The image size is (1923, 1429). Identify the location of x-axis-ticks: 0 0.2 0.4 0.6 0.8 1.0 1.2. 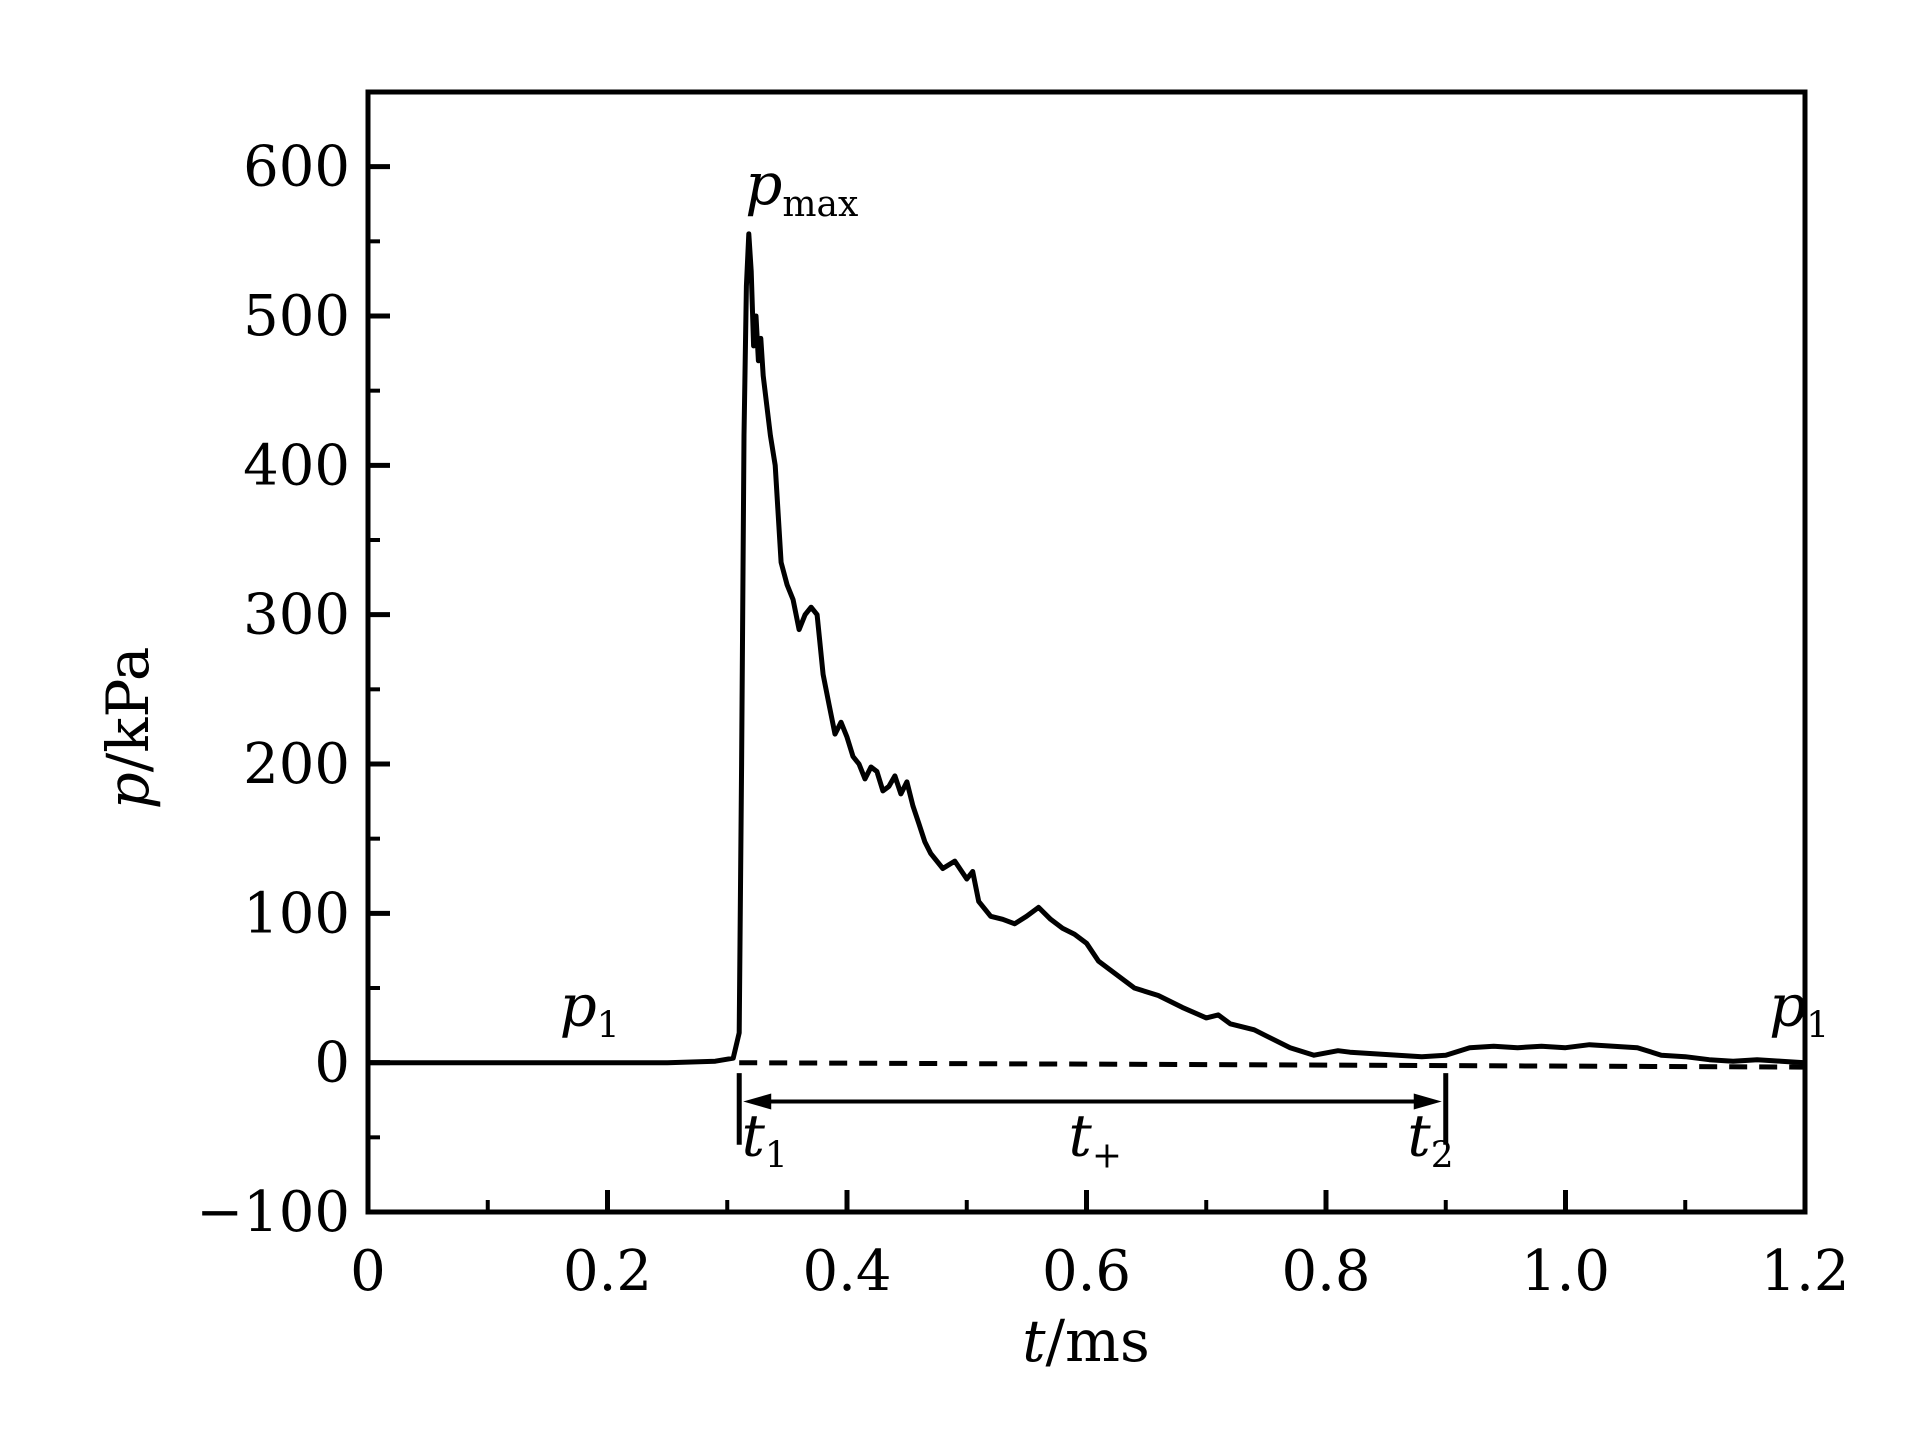
(1100, 1247).